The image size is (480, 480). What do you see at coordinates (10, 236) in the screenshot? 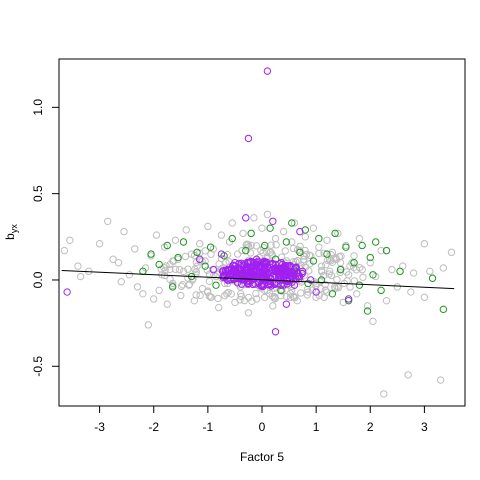
I see `y-axis-title-base: b` at bounding box center [10, 236].